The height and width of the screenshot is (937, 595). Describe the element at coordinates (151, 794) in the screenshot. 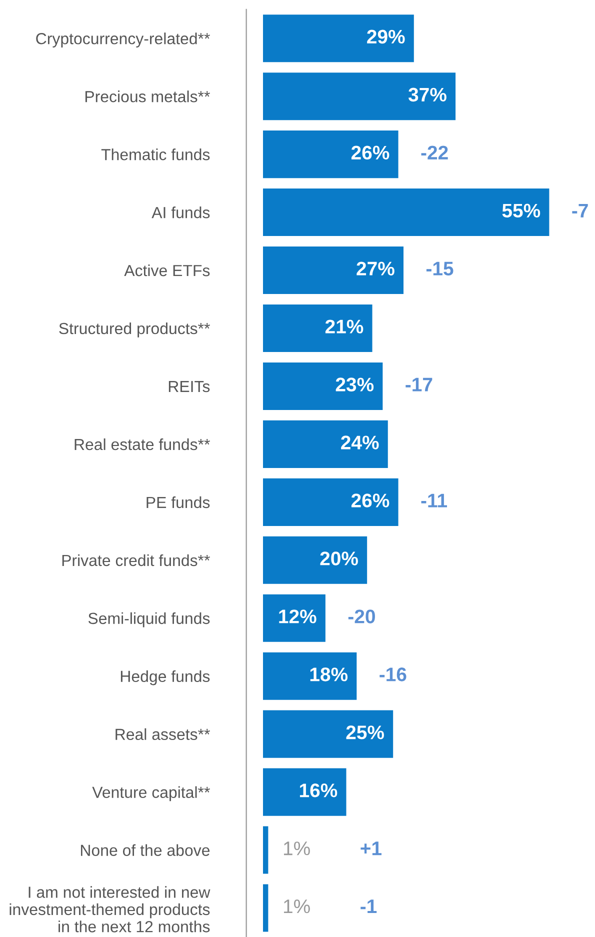

I see `y-tick-label: Venture capital**` at that location.